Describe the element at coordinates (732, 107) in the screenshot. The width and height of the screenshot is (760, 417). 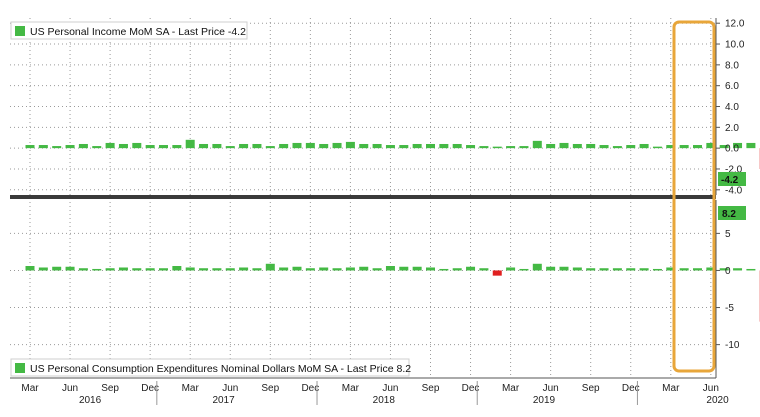
I see `y-tick-label: 4.0` at that location.